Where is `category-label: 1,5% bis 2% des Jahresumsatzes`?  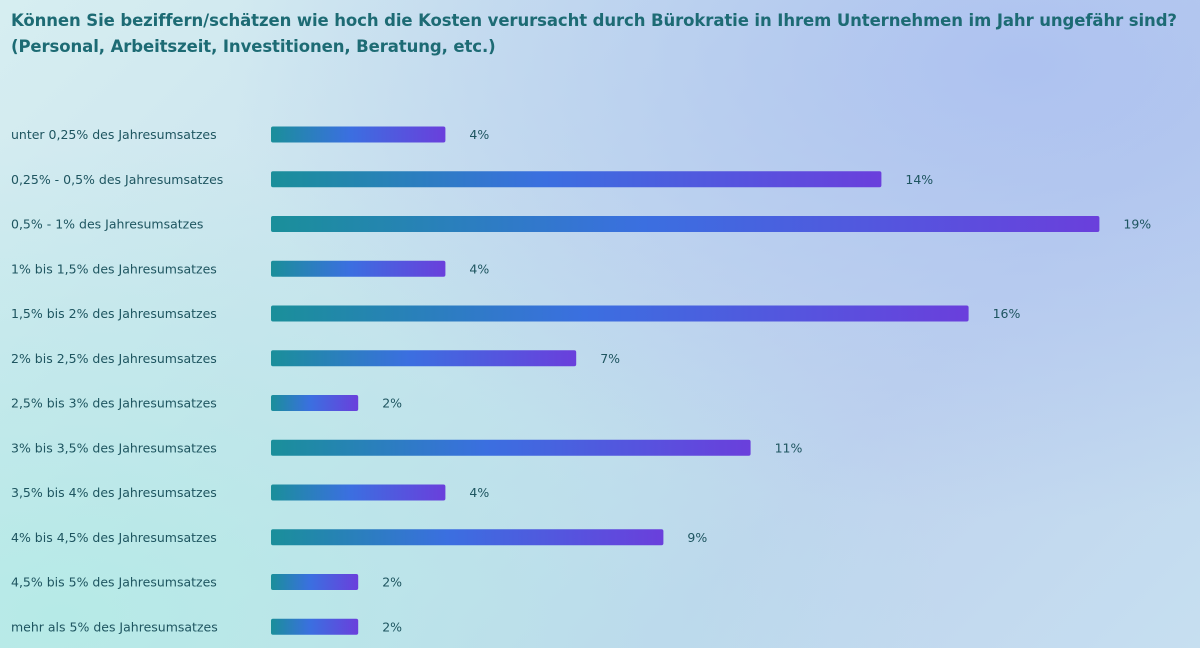
category-label: 1,5% bis 2% des Jahresumsatzes is located at coordinates (114, 313).